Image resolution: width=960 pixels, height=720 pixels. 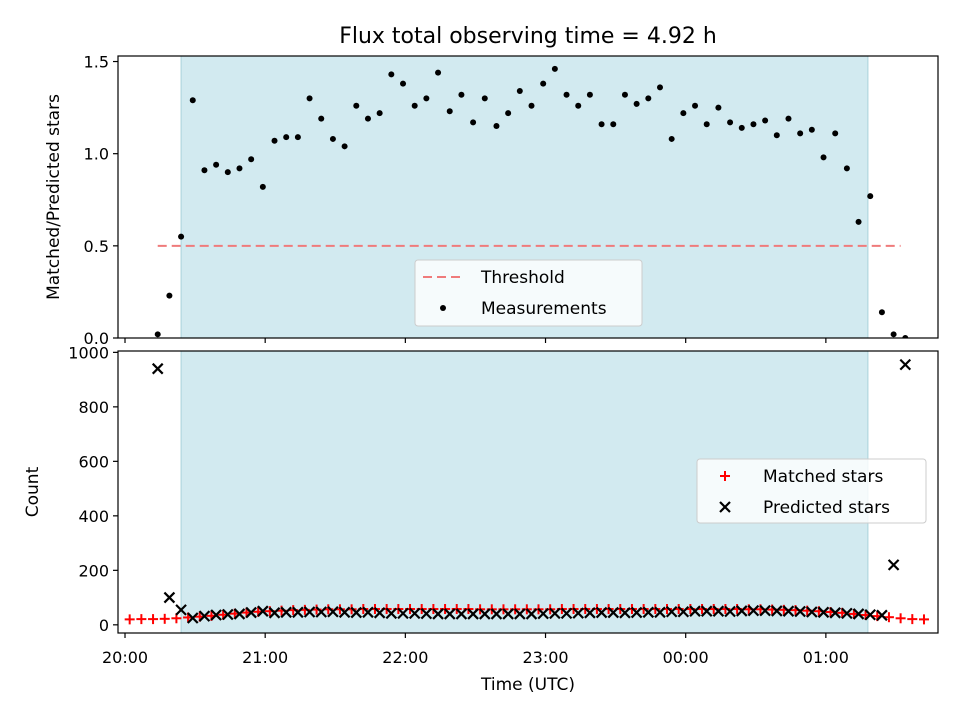 I want to click on legend: Matched stars Predicted stars, so click(x=811, y=491).